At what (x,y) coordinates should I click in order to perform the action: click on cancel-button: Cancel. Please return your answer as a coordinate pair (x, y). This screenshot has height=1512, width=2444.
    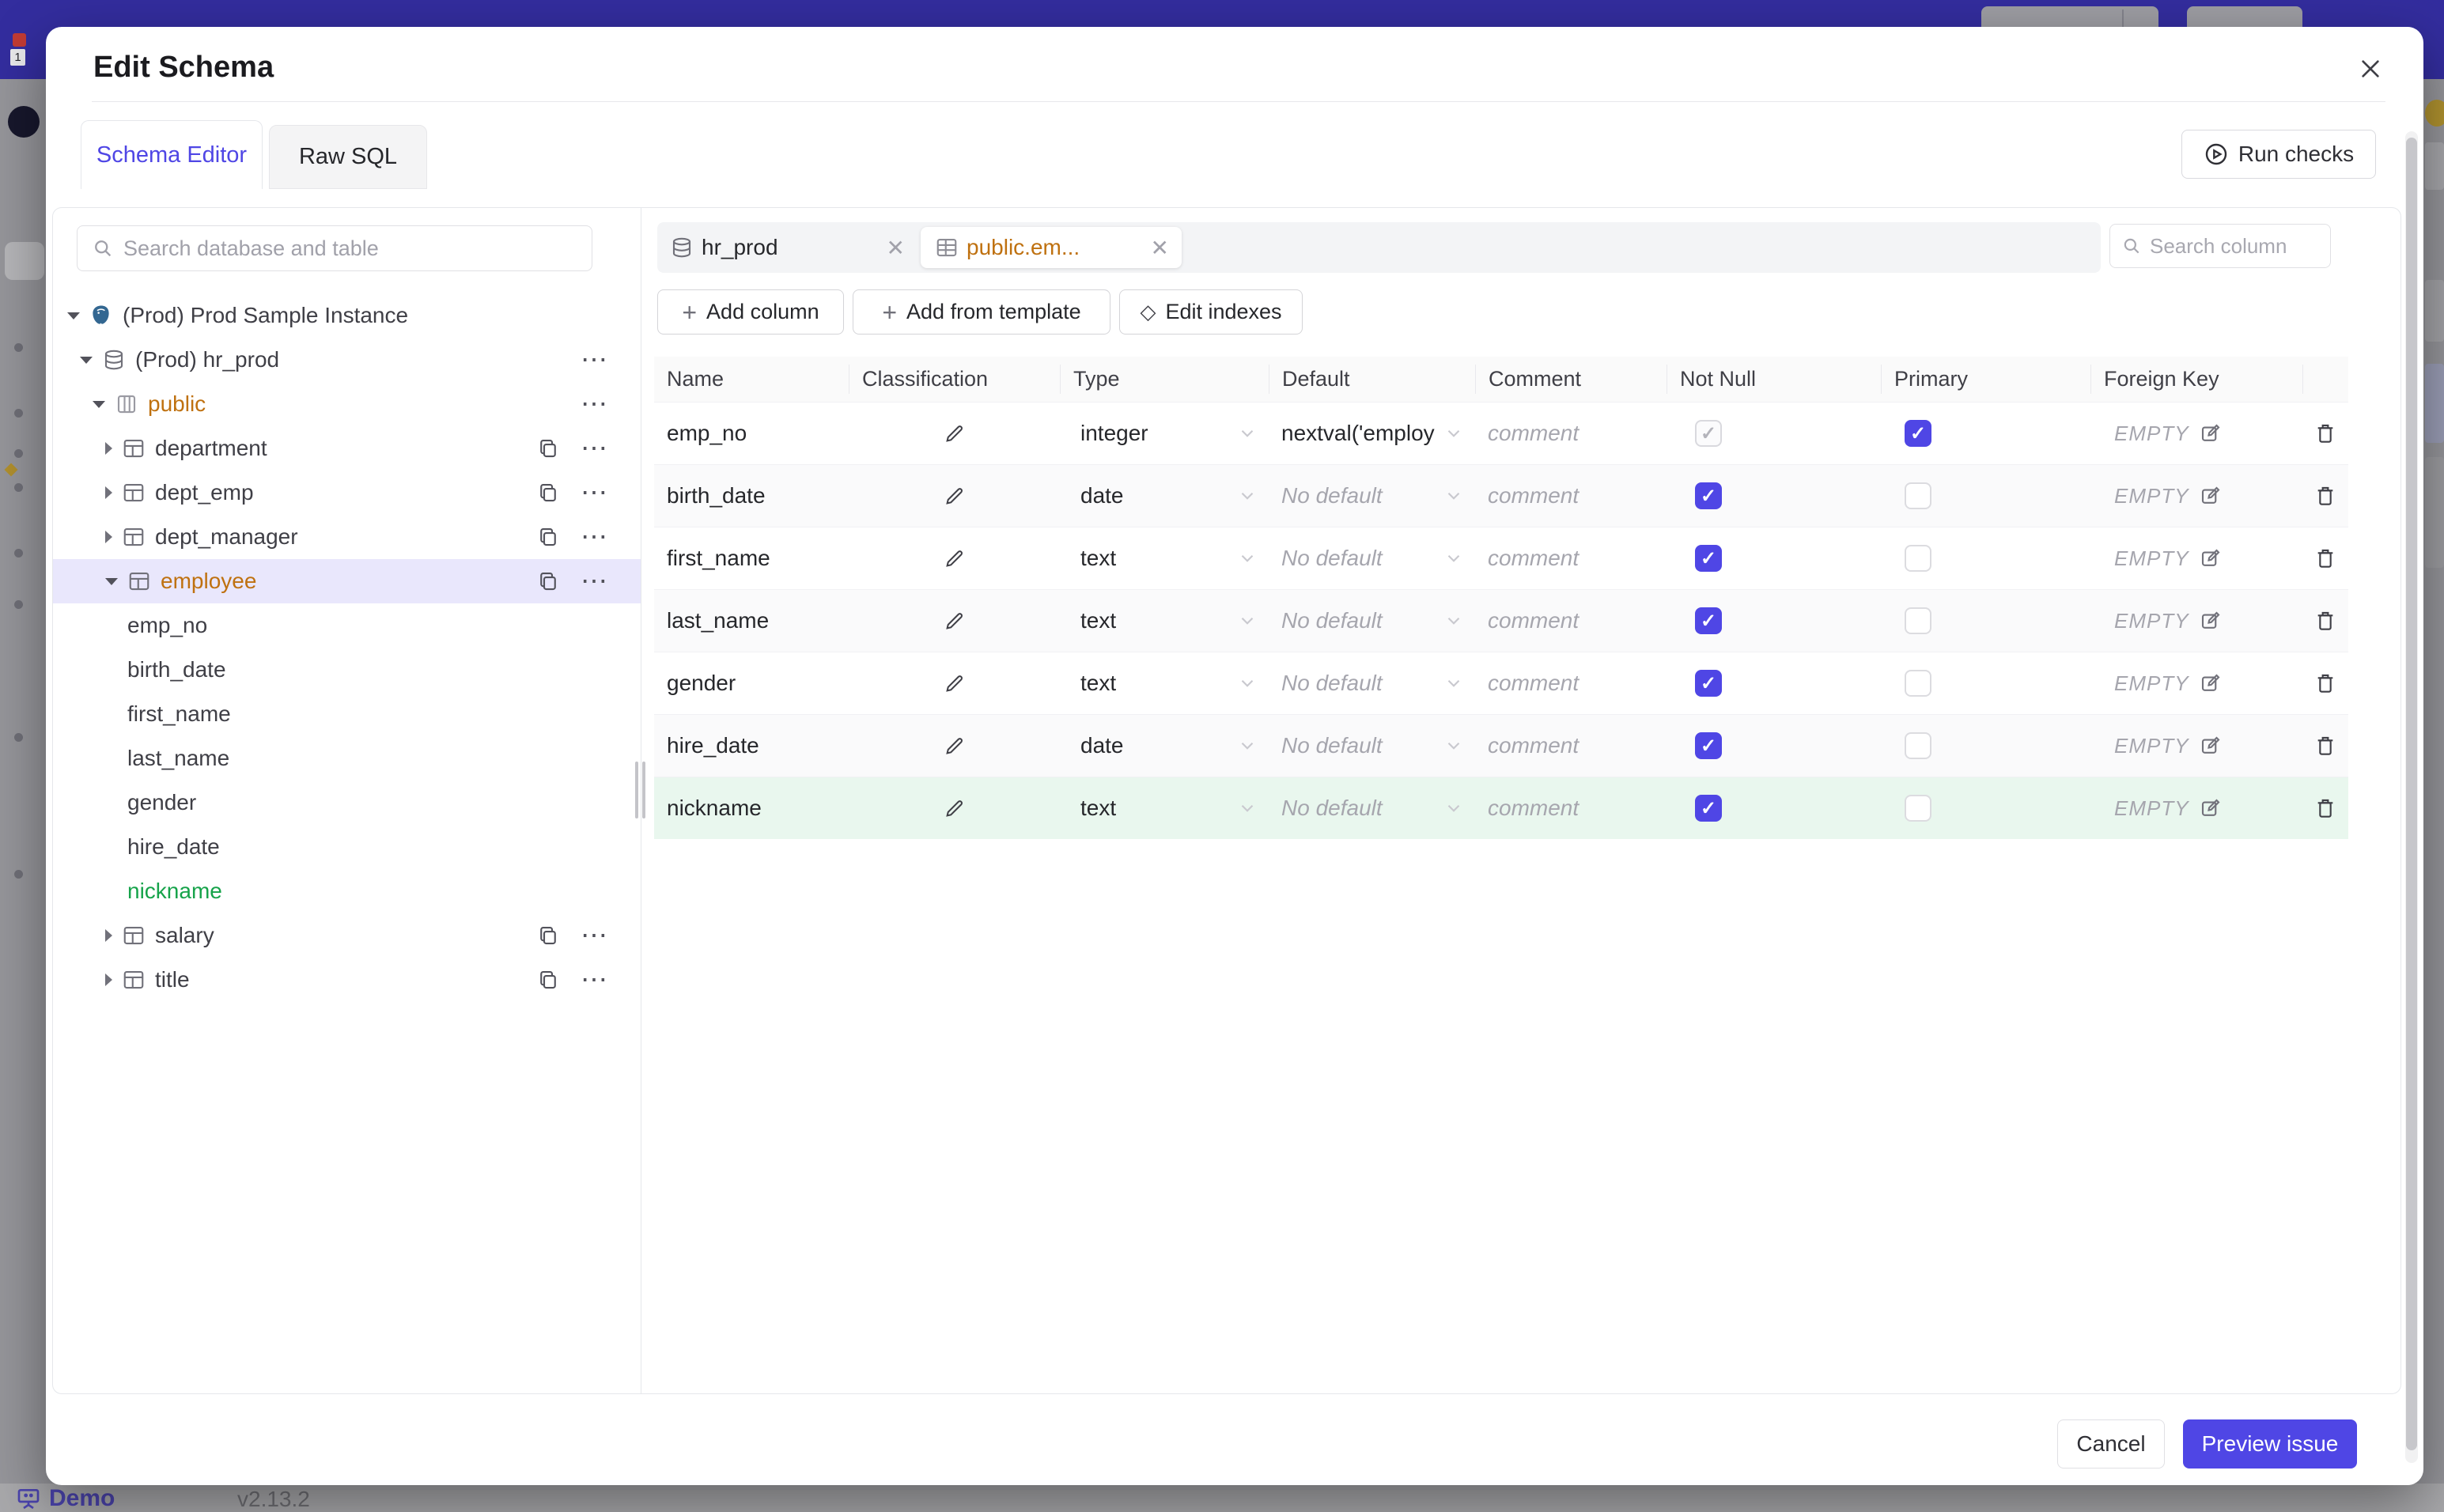
    Looking at the image, I should click on (2111, 1444).